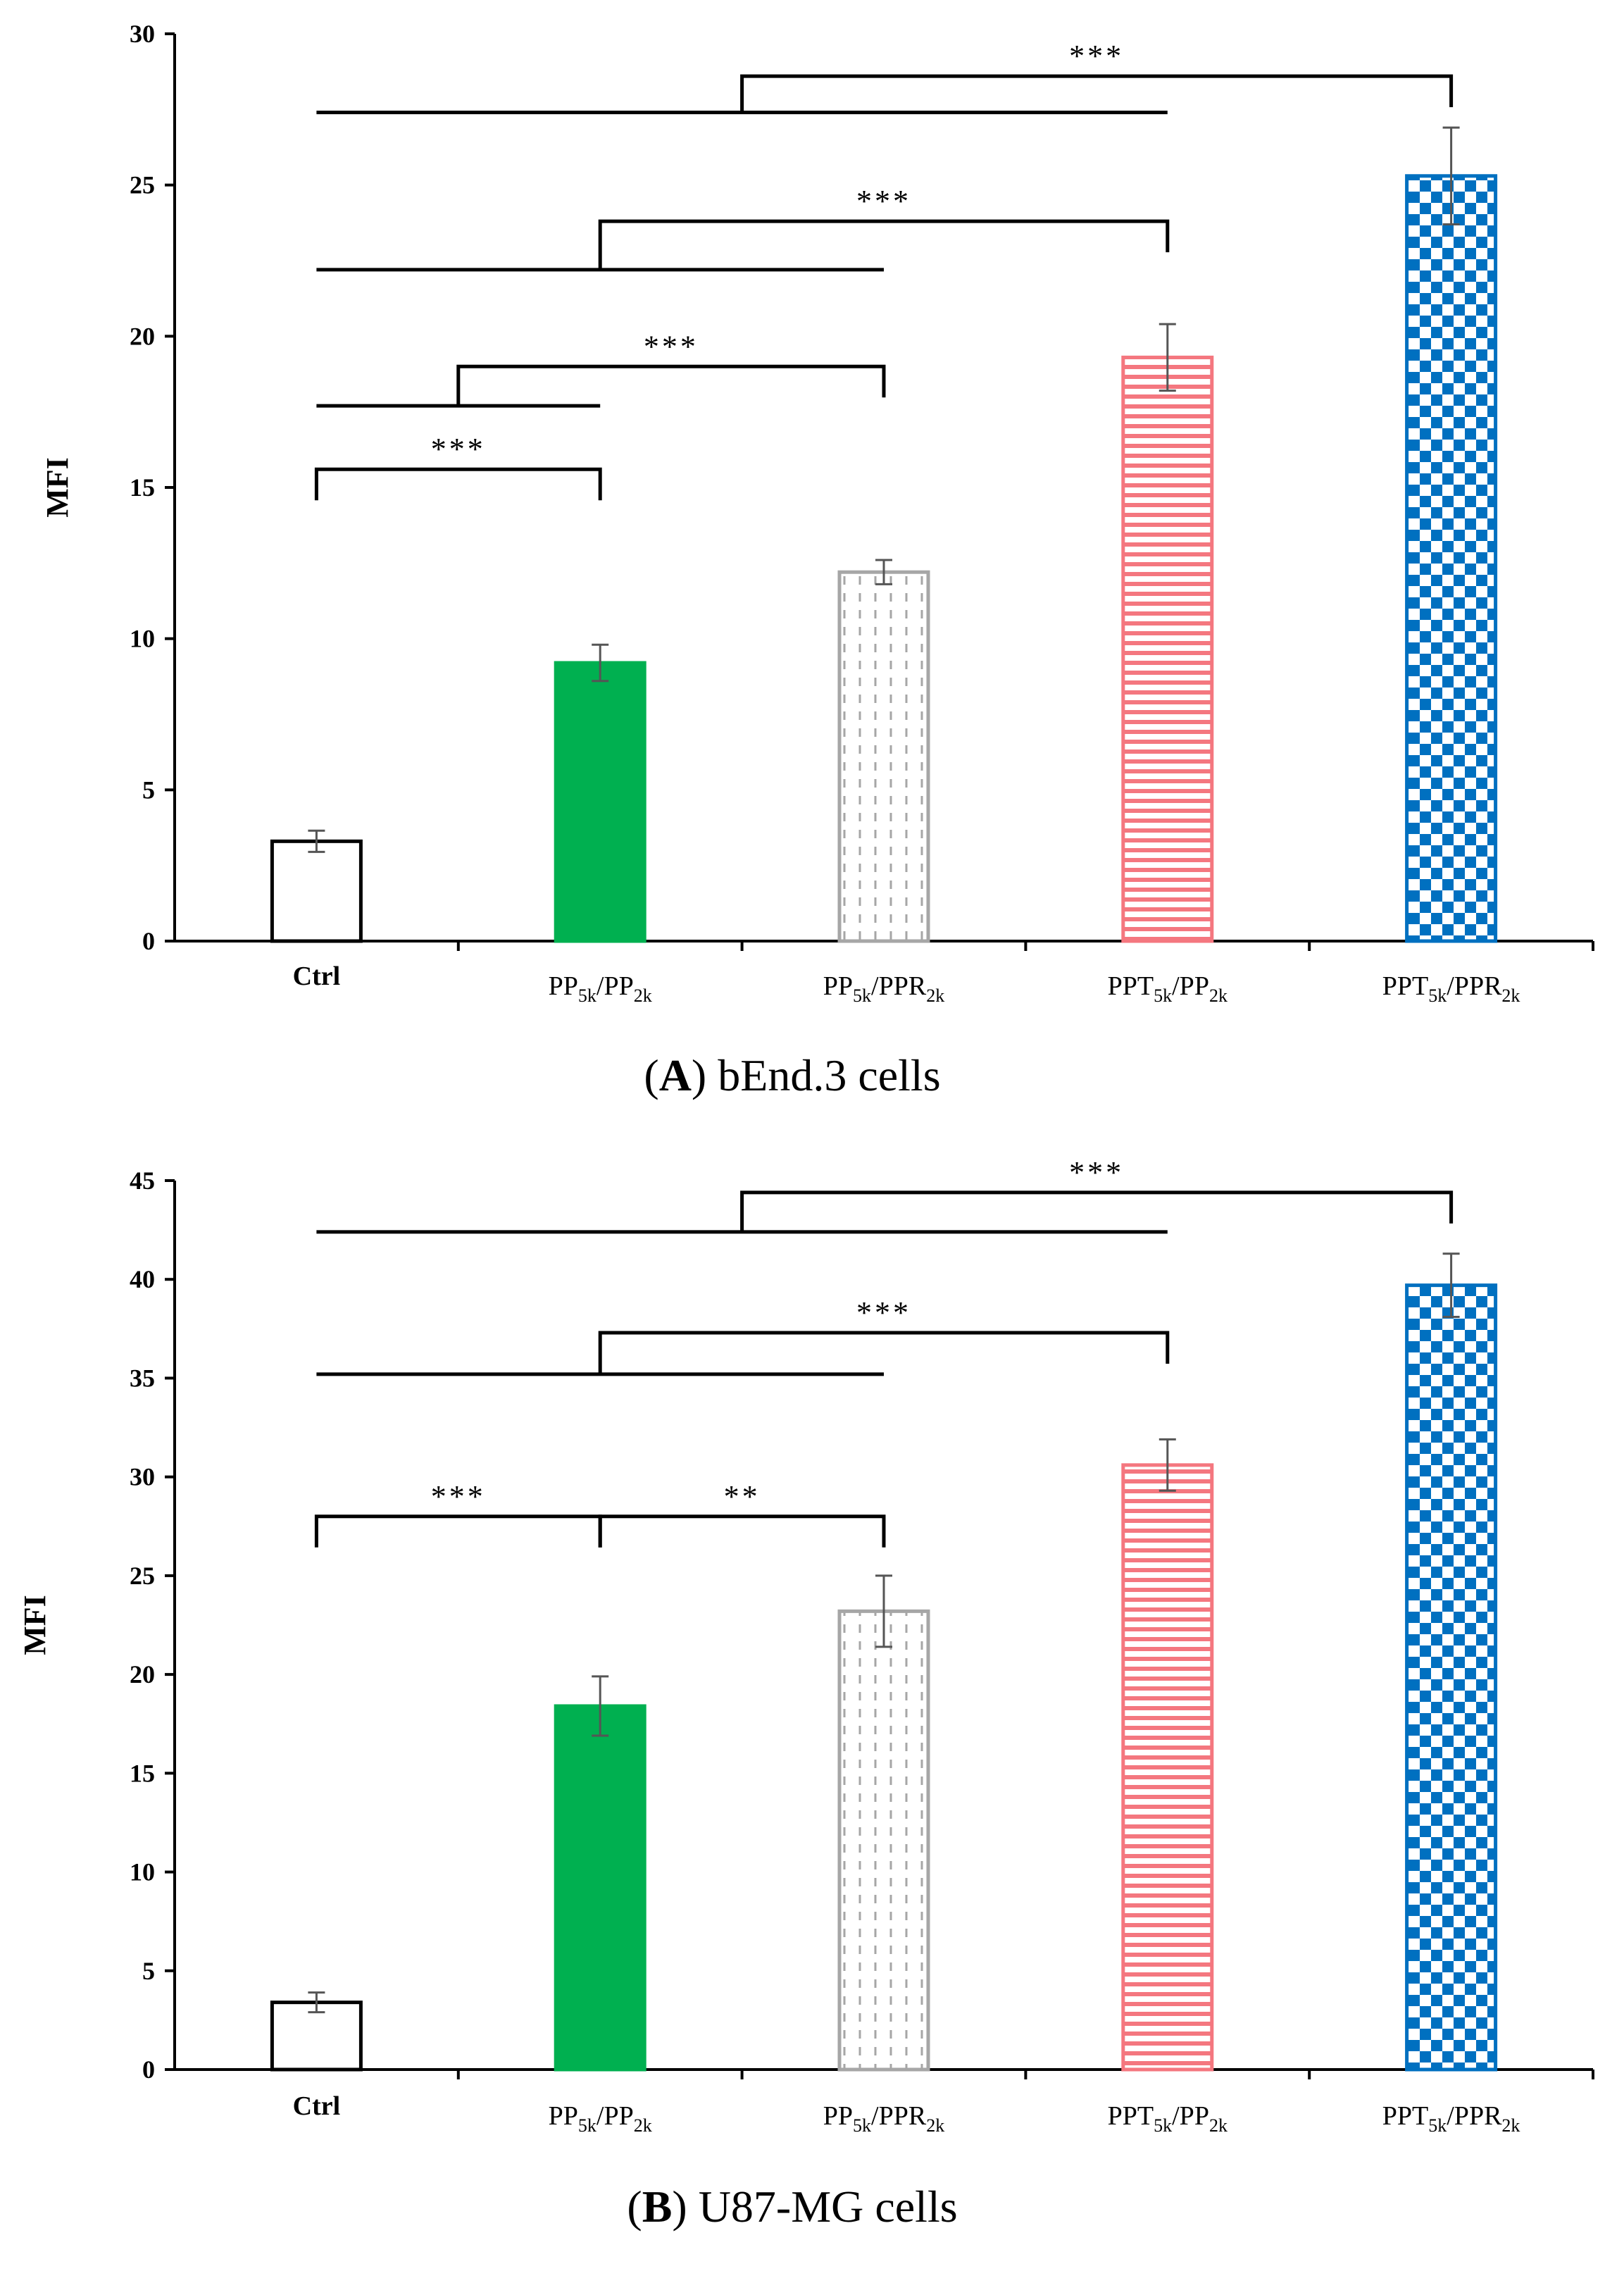 The height and width of the screenshot is (2271, 1624). What do you see at coordinates (742, 1496) in the screenshot?
I see `significance-label: **` at bounding box center [742, 1496].